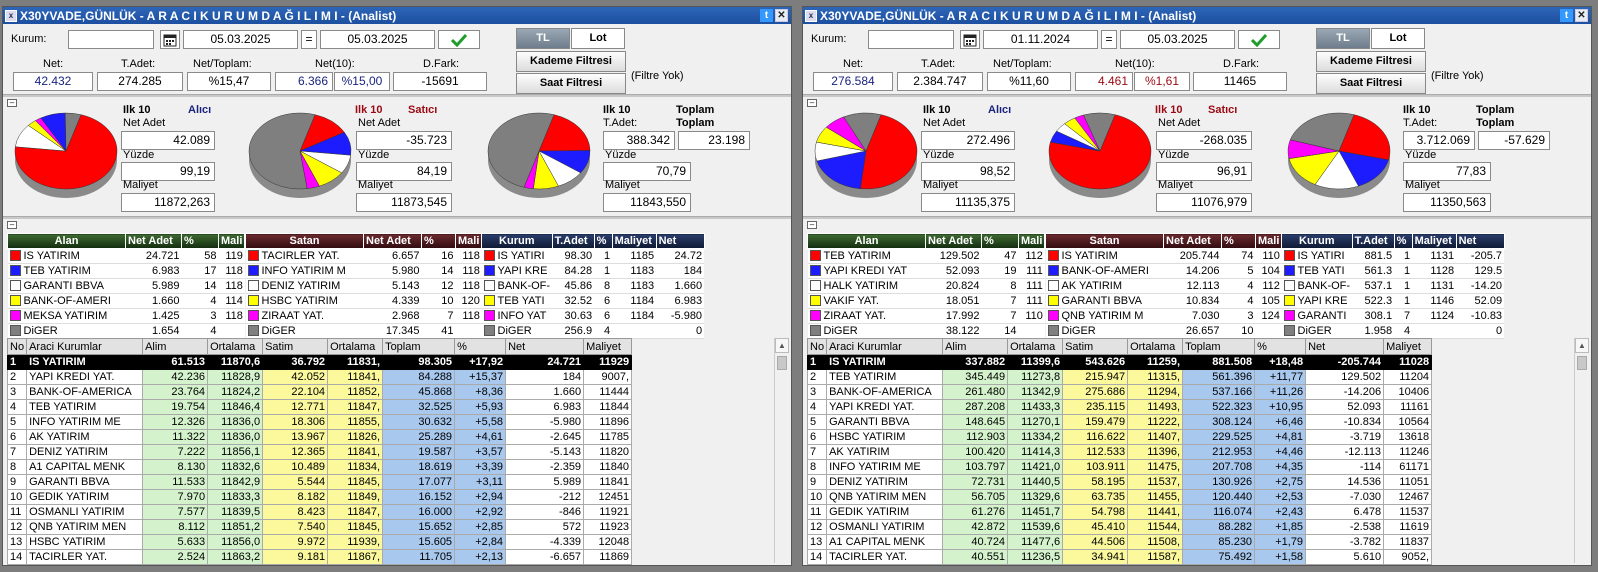 The height and width of the screenshot is (572, 1598). Describe the element at coordinates (1109, 39) in the screenshot. I see `date-equals-button: =` at that location.